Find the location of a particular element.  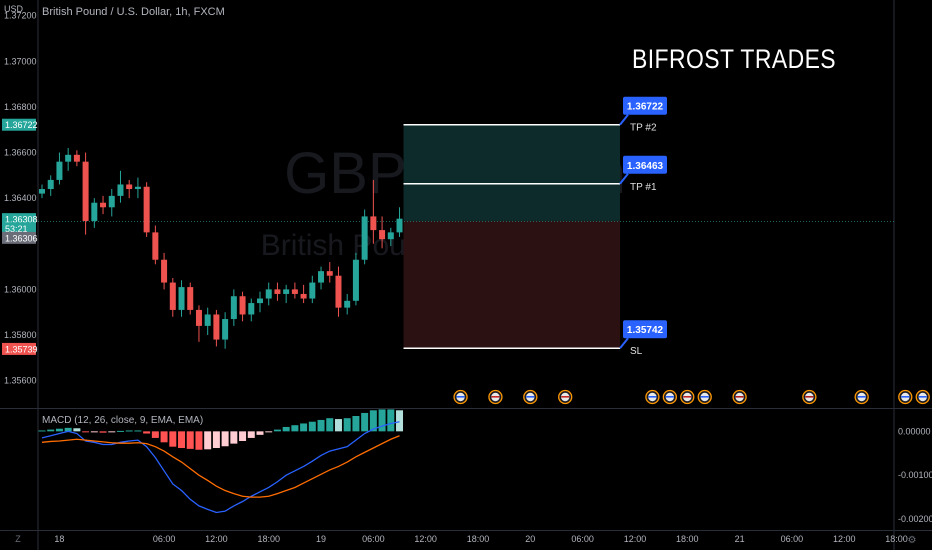

gear-icon: ⚙ is located at coordinates (912, 540).